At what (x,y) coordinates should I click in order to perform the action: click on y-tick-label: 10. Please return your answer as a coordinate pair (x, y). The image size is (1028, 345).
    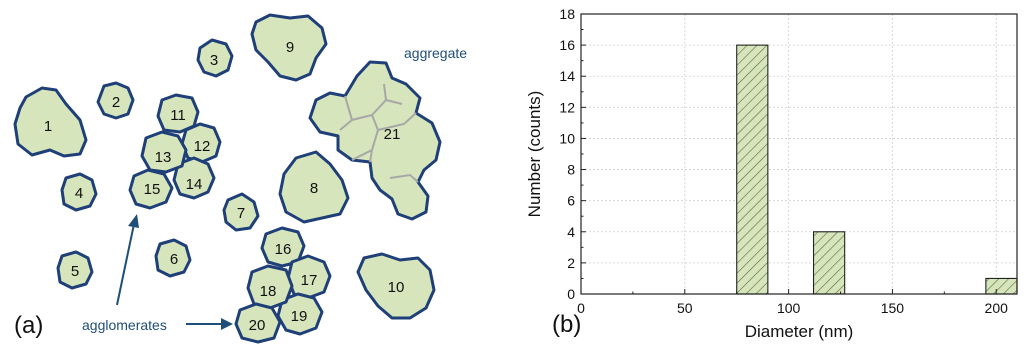
    Looking at the image, I should click on (567, 138).